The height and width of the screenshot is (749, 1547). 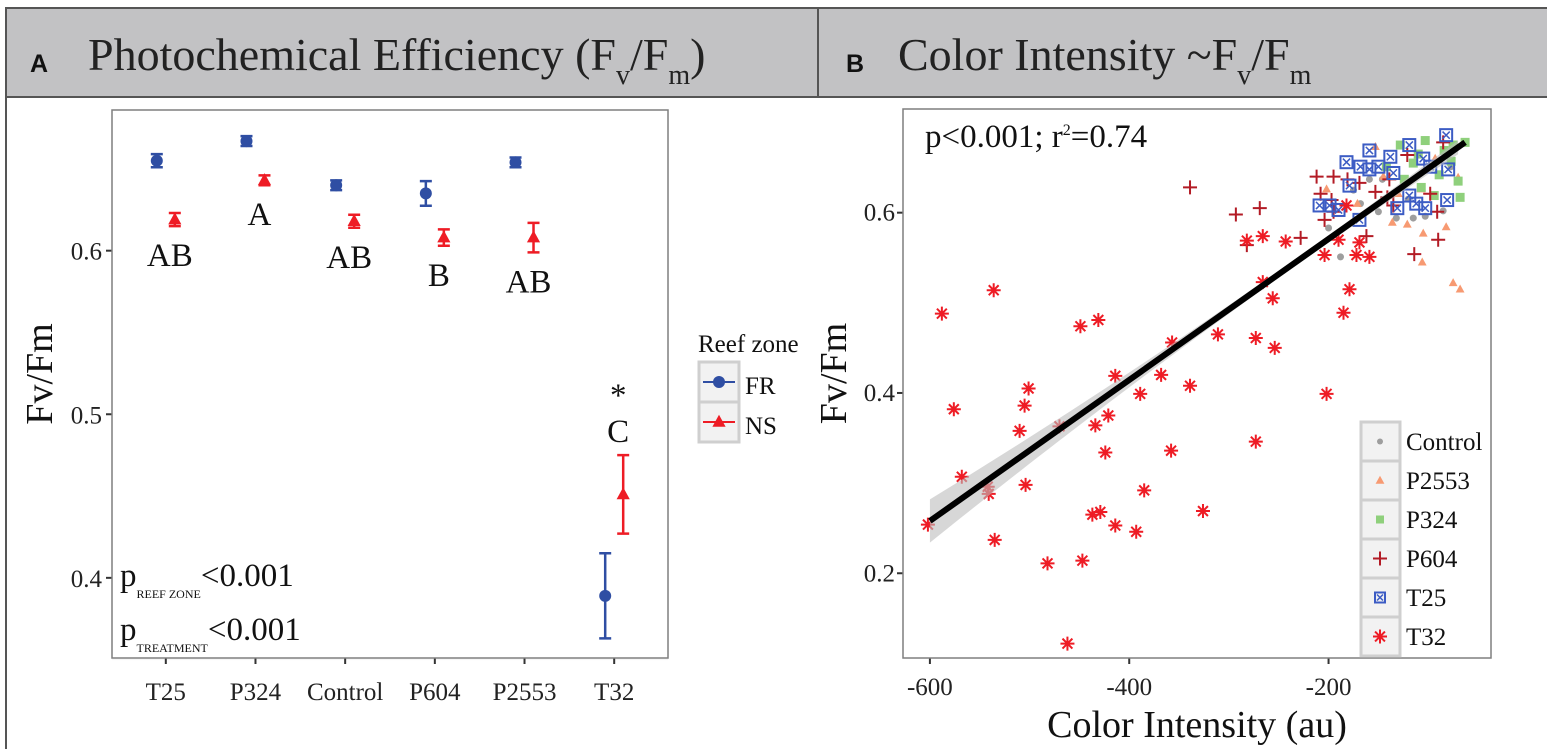 What do you see at coordinates (1380, 479) in the screenshot?
I see `legend-marker-p2553-shape` at bounding box center [1380, 479].